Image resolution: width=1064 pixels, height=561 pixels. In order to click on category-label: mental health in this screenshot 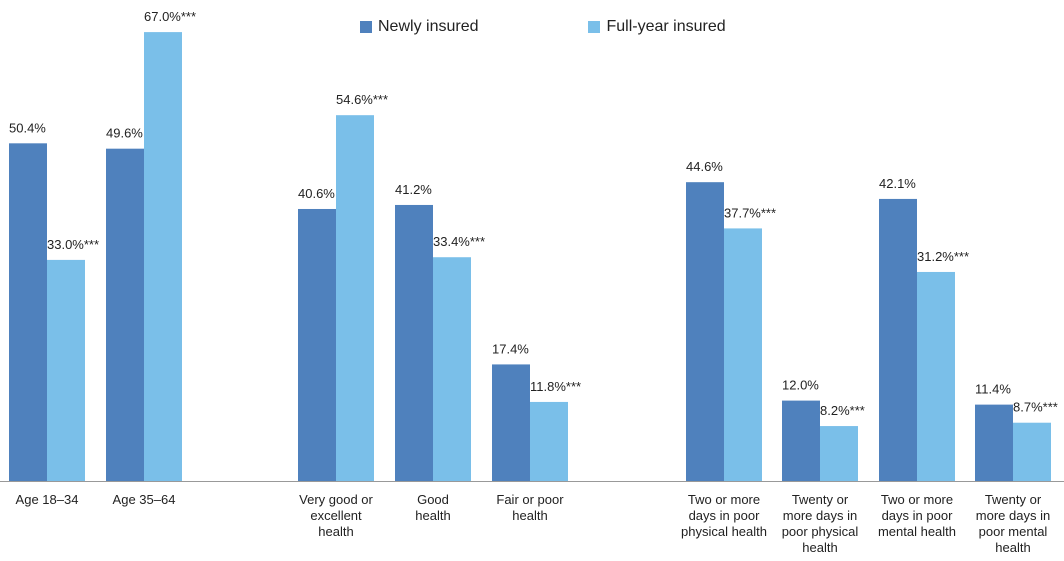, I will do `click(917, 531)`.